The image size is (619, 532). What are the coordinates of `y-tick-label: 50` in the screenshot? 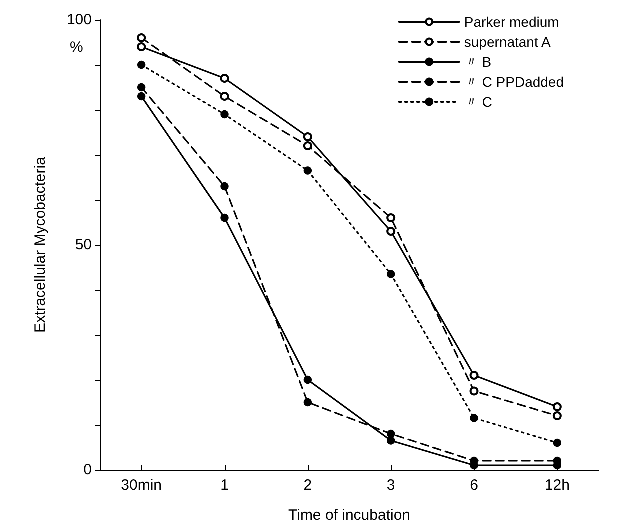 It's located at (83, 245).